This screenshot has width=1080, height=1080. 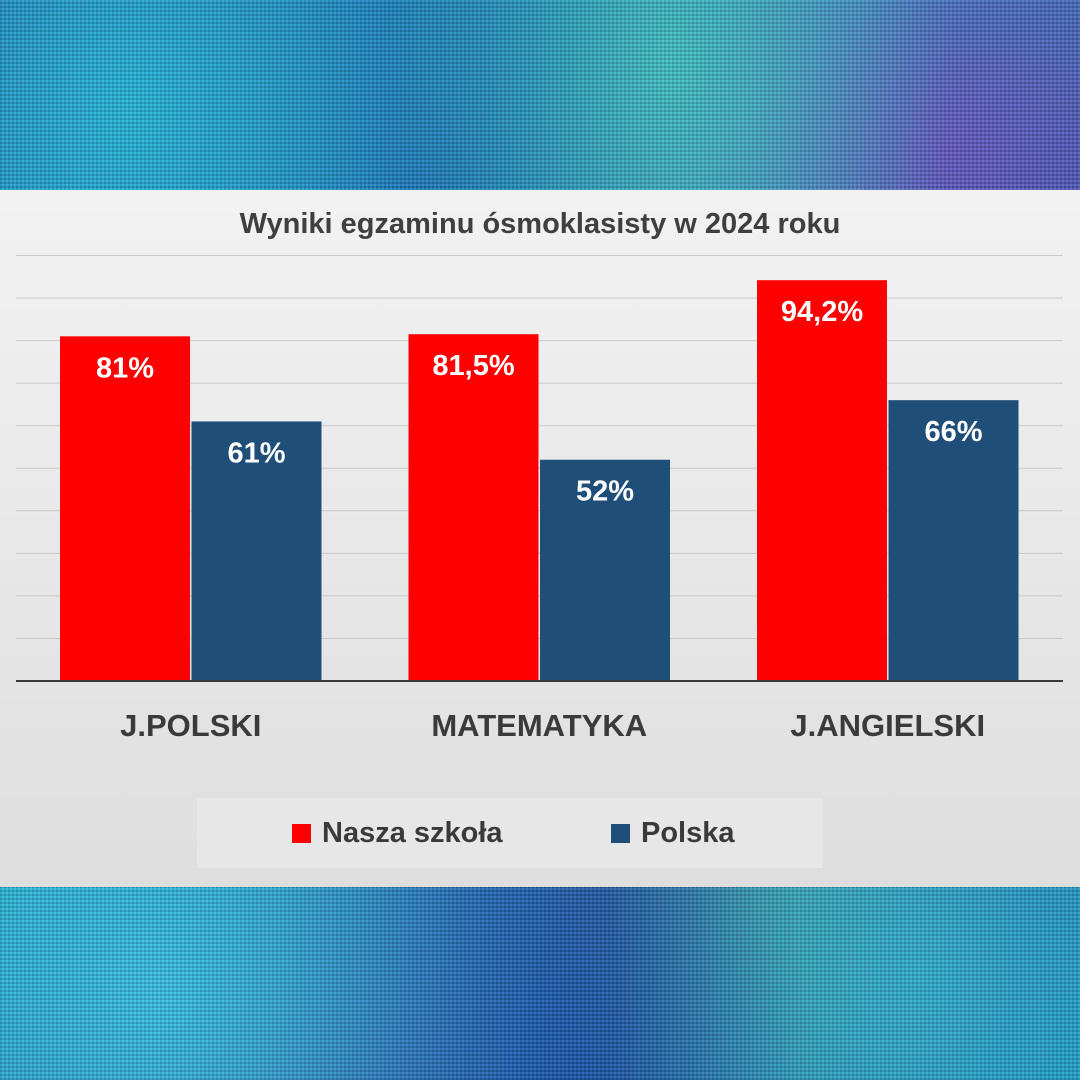 What do you see at coordinates (540, 224) in the screenshot?
I see `chart-title: Wyniki egzaminu ósmoklasisty w 2024 roku` at bounding box center [540, 224].